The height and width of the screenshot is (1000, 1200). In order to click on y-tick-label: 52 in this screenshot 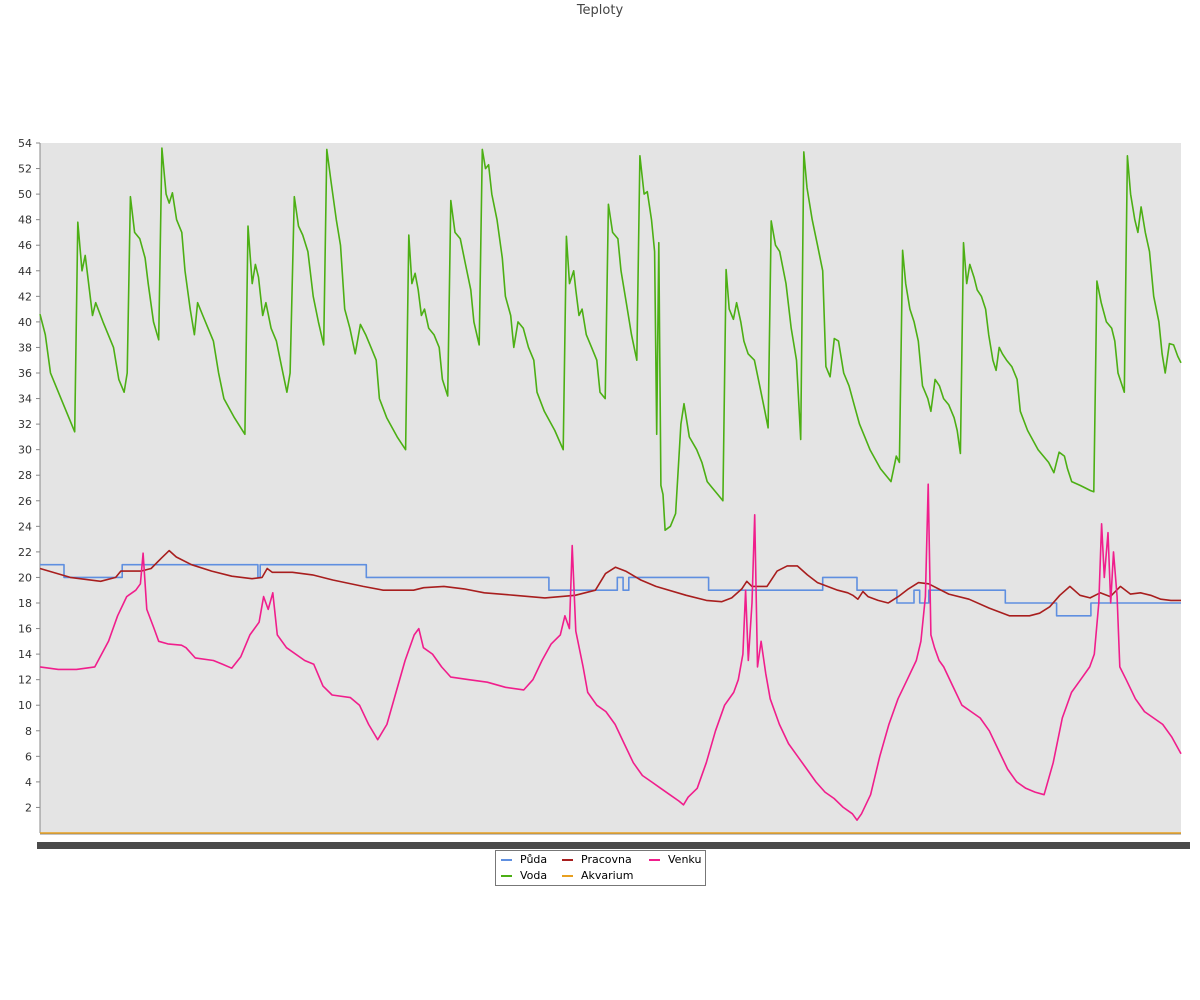, I will do `click(25, 169)`.